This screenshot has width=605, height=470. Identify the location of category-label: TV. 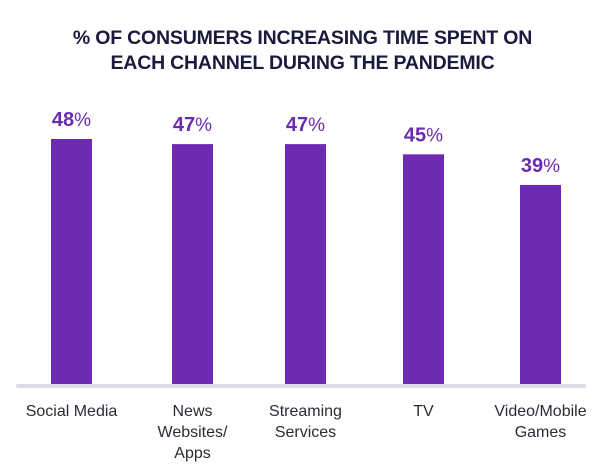
(423, 411).